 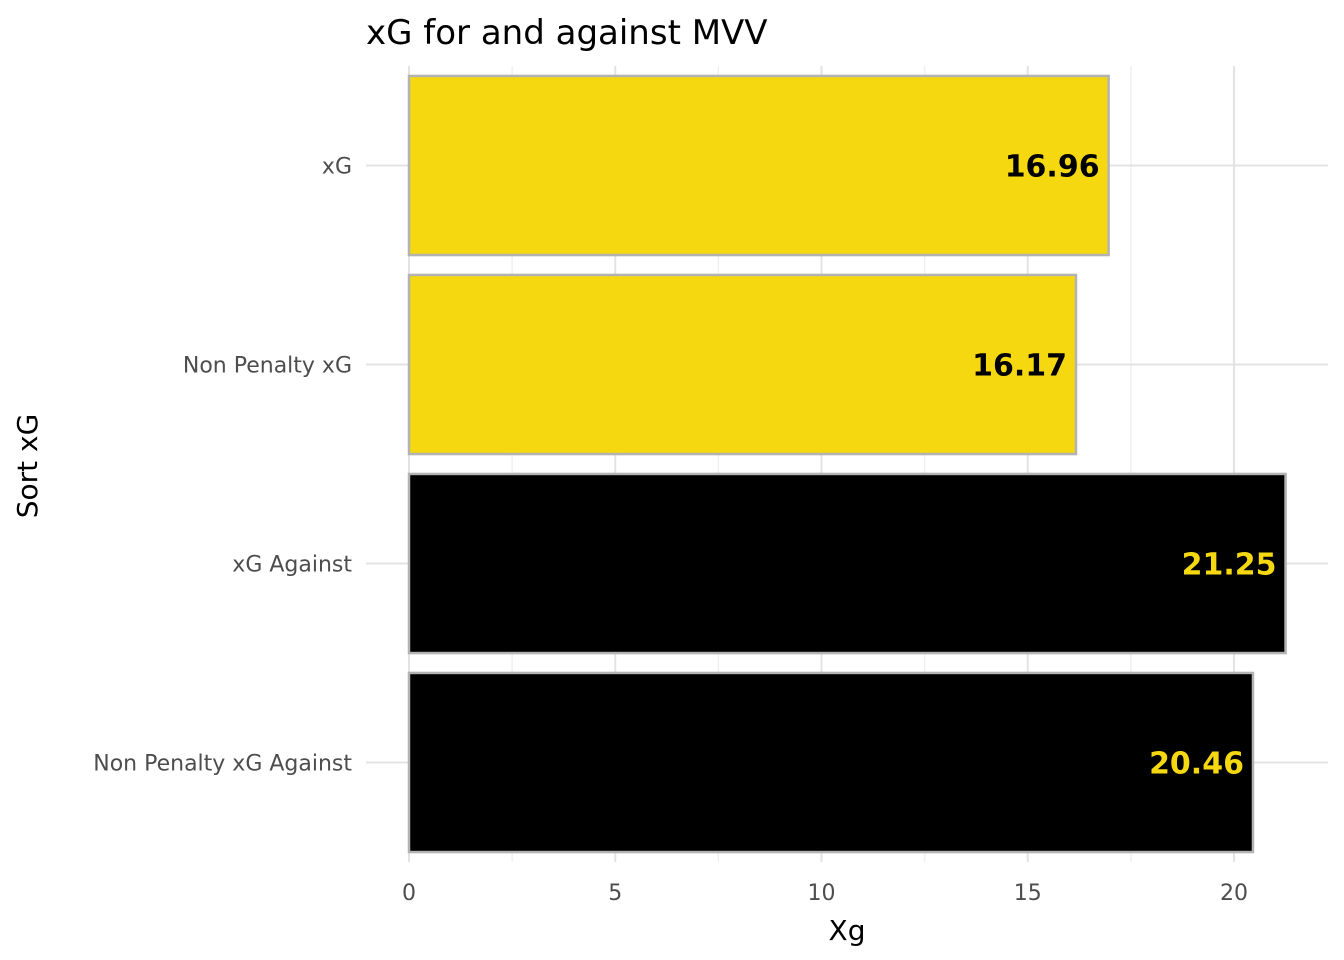 What do you see at coordinates (615, 893) in the screenshot?
I see `x-tick-label: 5` at bounding box center [615, 893].